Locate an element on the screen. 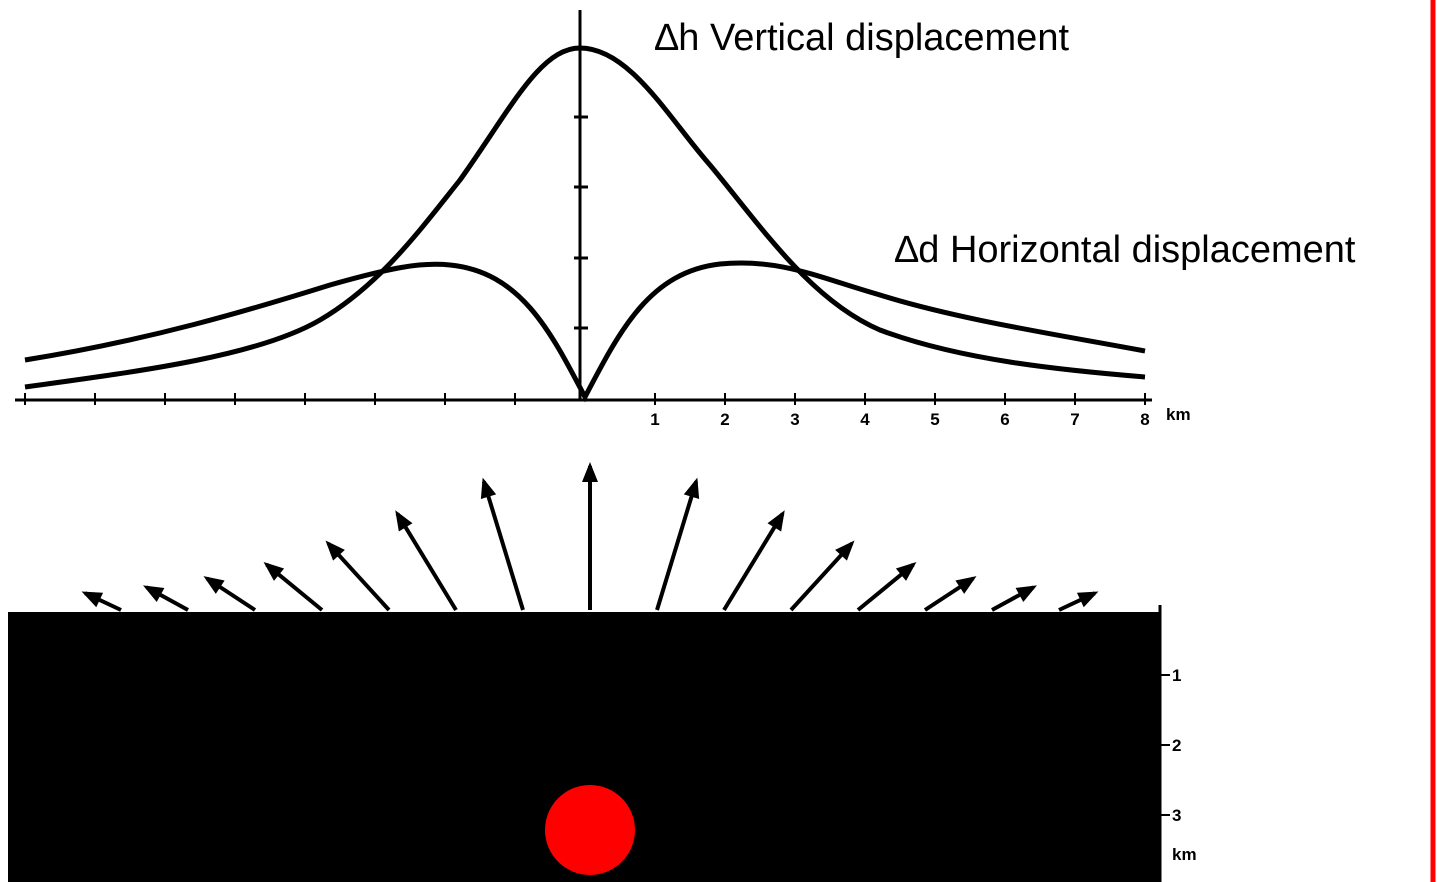 The height and width of the screenshot is (882, 1439). distance-tick-label: 5 is located at coordinates (934, 419).